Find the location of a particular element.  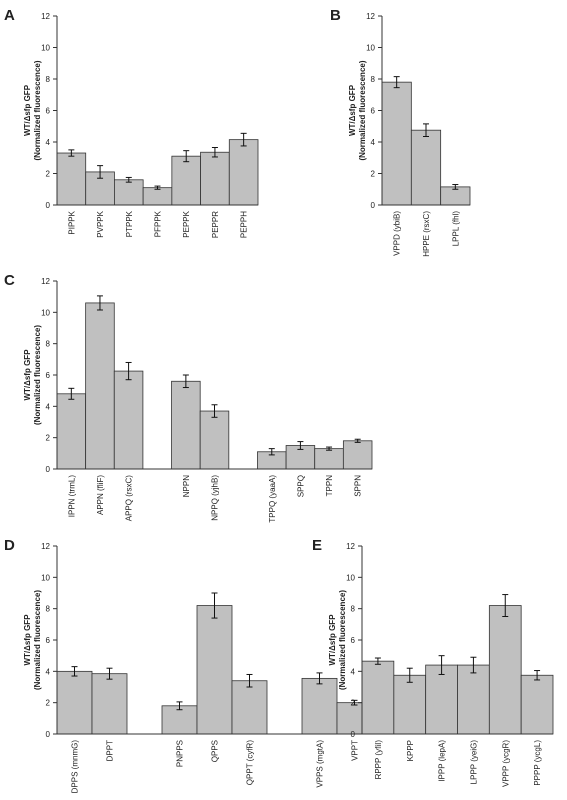

x-tick-label: PPPP (ycgL) is located at coordinates (537, 763).